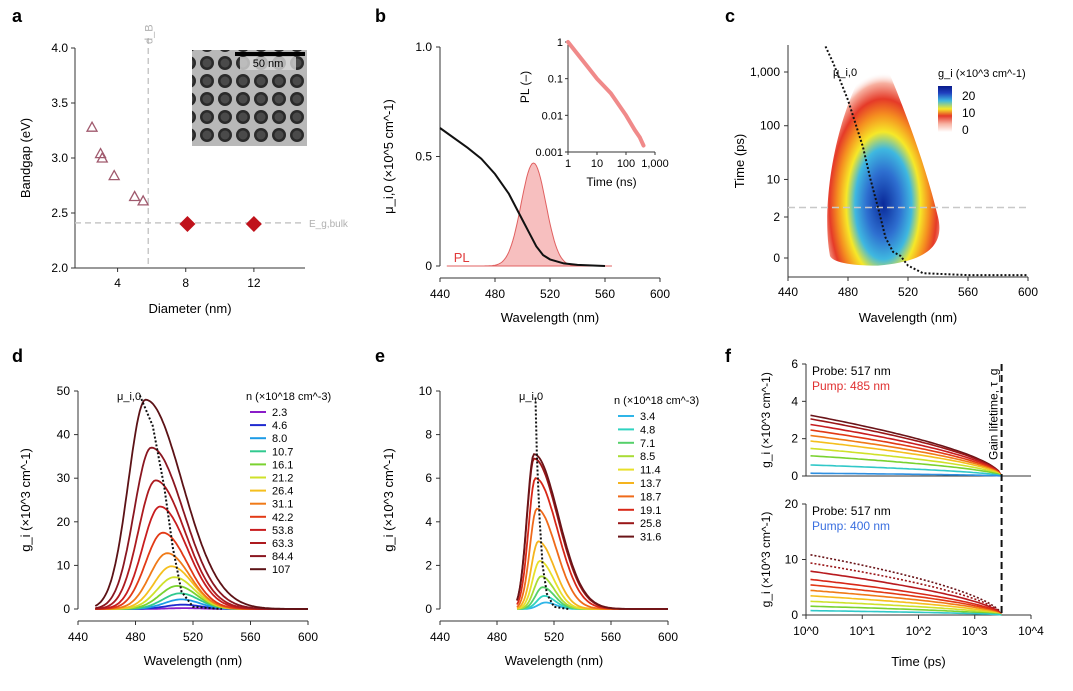 The image size is (1073, 691). I want to click on colorbar-tick: 10, so click(969, 113).